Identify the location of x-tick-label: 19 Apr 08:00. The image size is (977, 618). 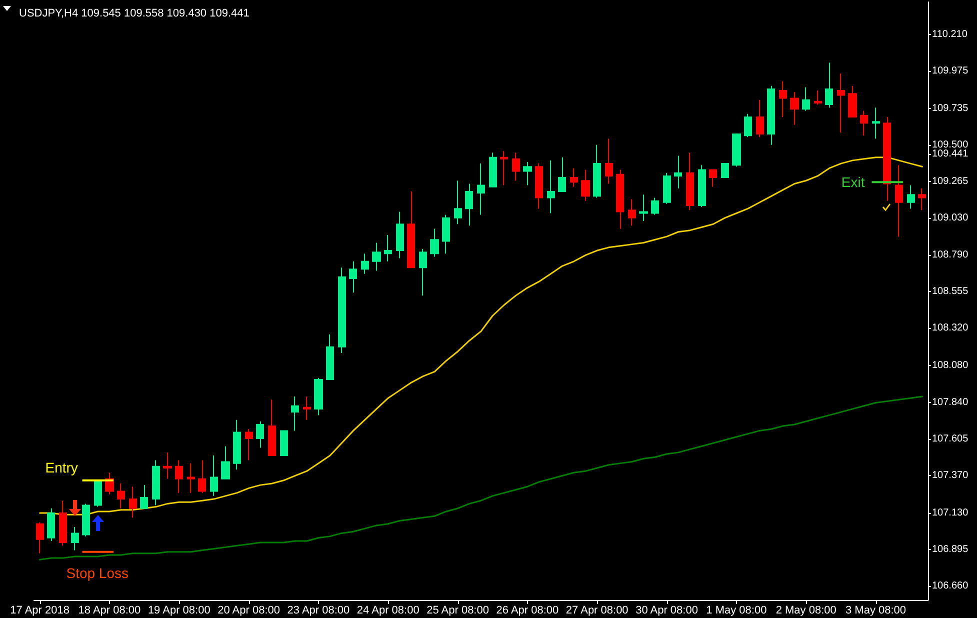
(179, 610).